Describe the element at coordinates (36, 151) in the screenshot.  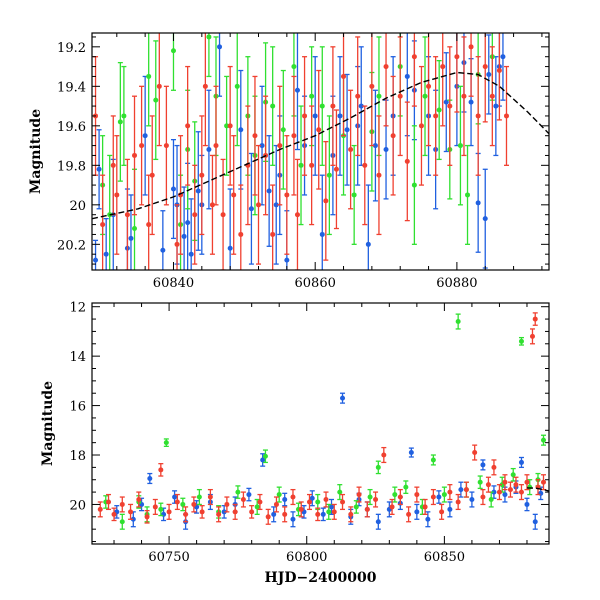
I see `y-axis-label: Magnitude` at that location.